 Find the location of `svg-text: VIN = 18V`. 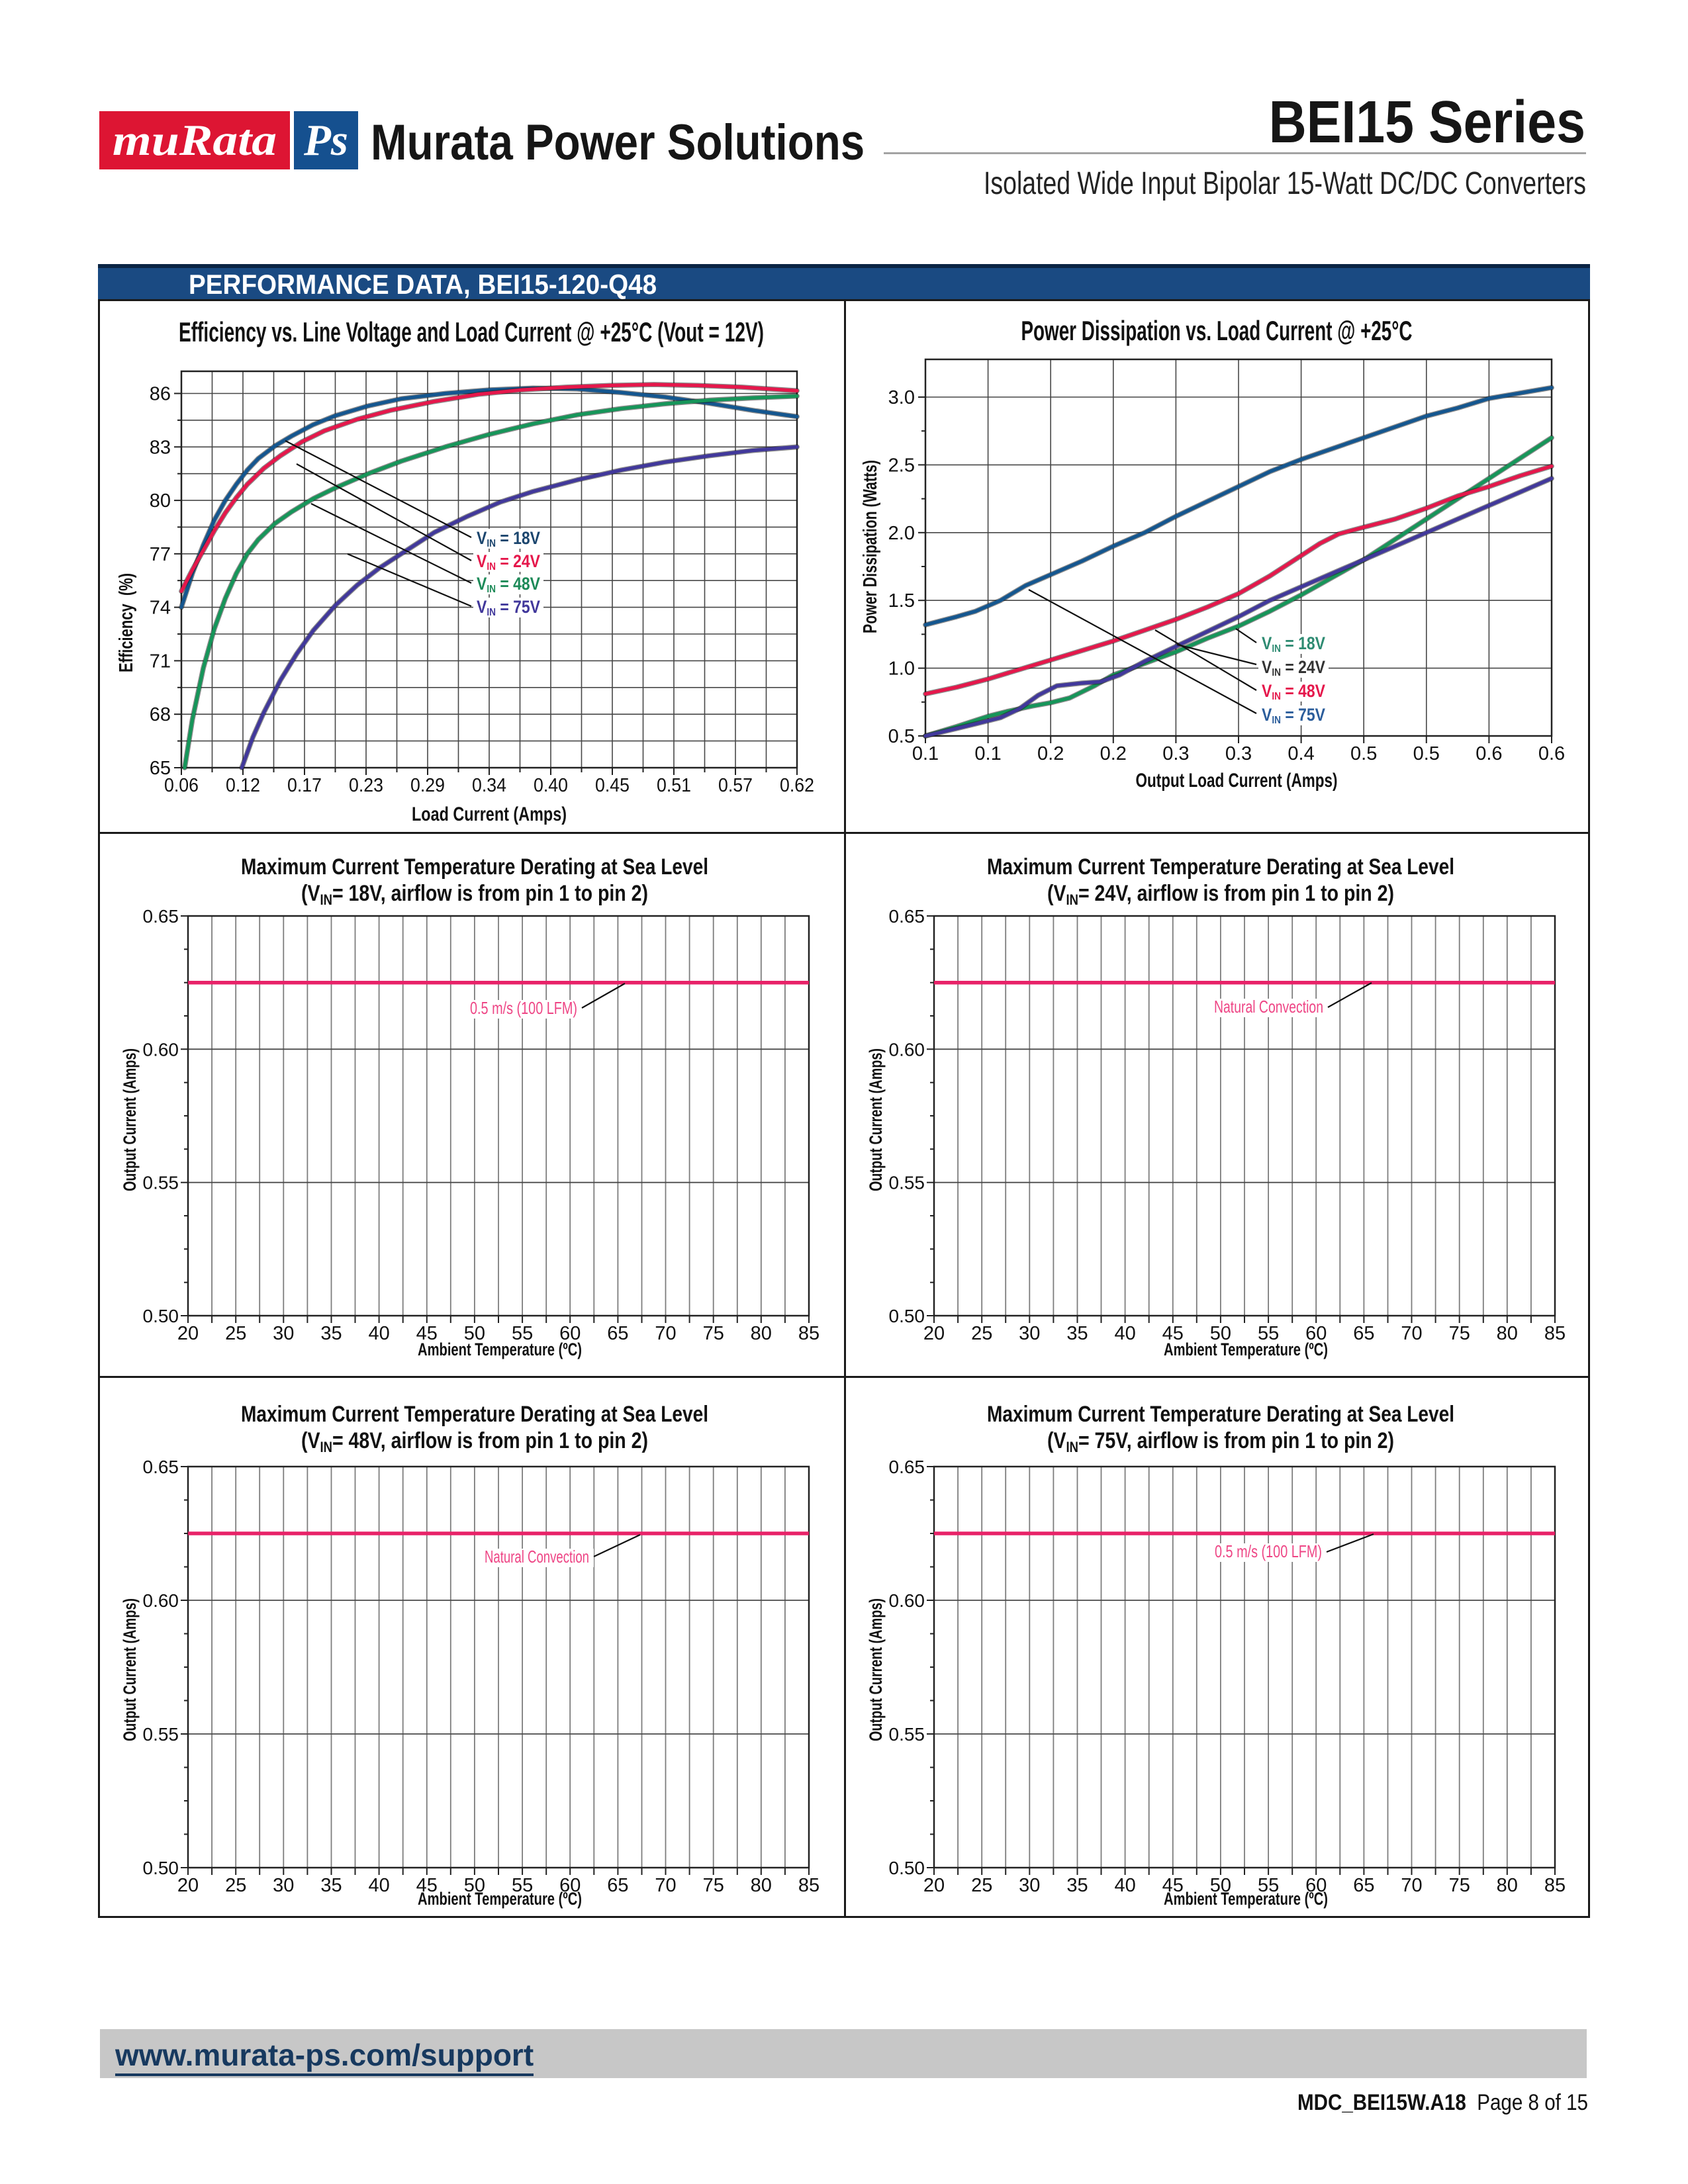

svg-text: VIN = 18V is located at coordinates (1293, 644).